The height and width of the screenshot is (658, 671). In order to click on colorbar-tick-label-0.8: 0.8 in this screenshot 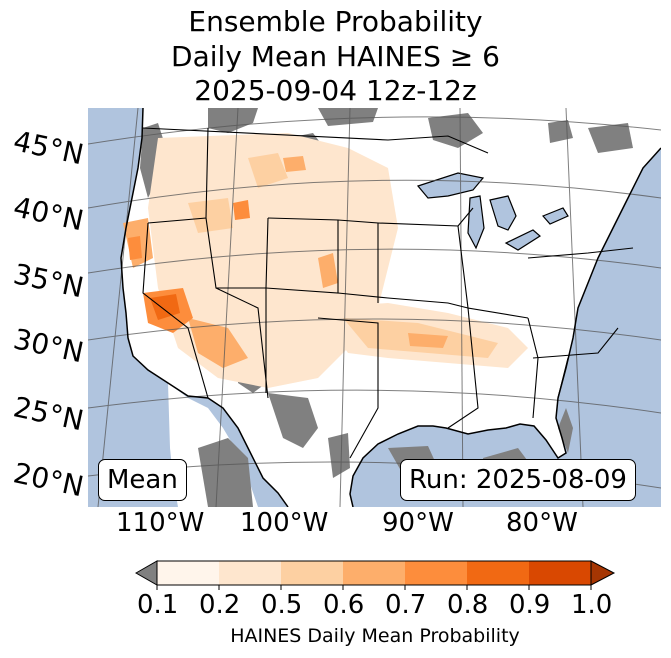, I will do `click(468, 605)`.